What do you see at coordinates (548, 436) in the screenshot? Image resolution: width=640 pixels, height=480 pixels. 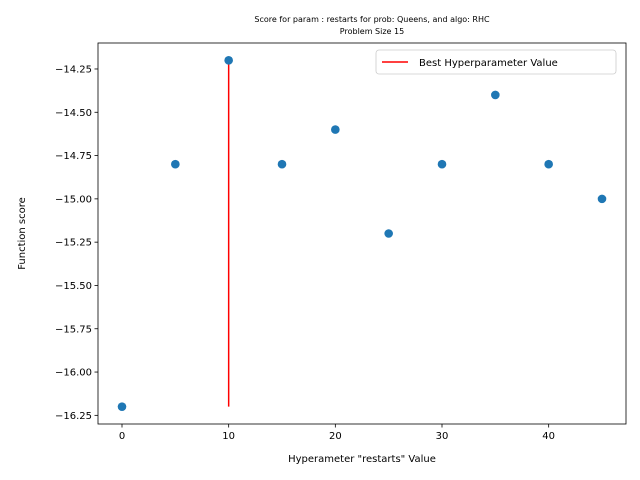 I see `x-tick-label: 40` at bounding box center [548, 436].